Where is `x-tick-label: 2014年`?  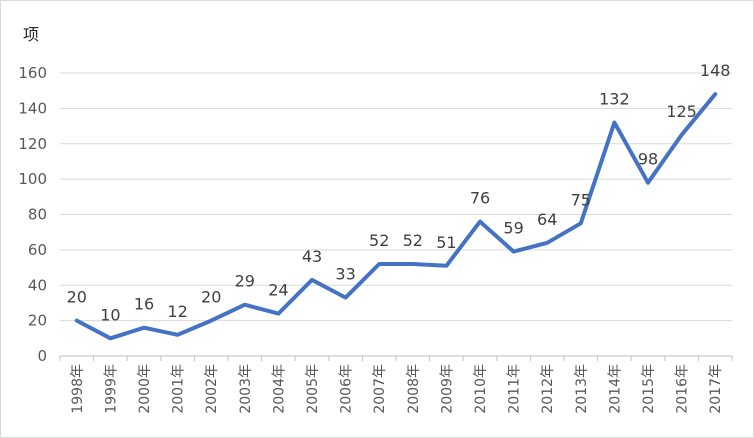 x-tick-label: 2014年 is located at coordinates (615, 389).